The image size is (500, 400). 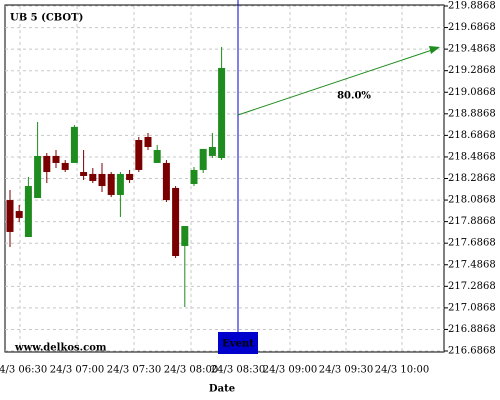 What do you see at coordinates (354, 96) in the screenshot?
I see `annotation: 80.0%` at bounding box center [354, 96].